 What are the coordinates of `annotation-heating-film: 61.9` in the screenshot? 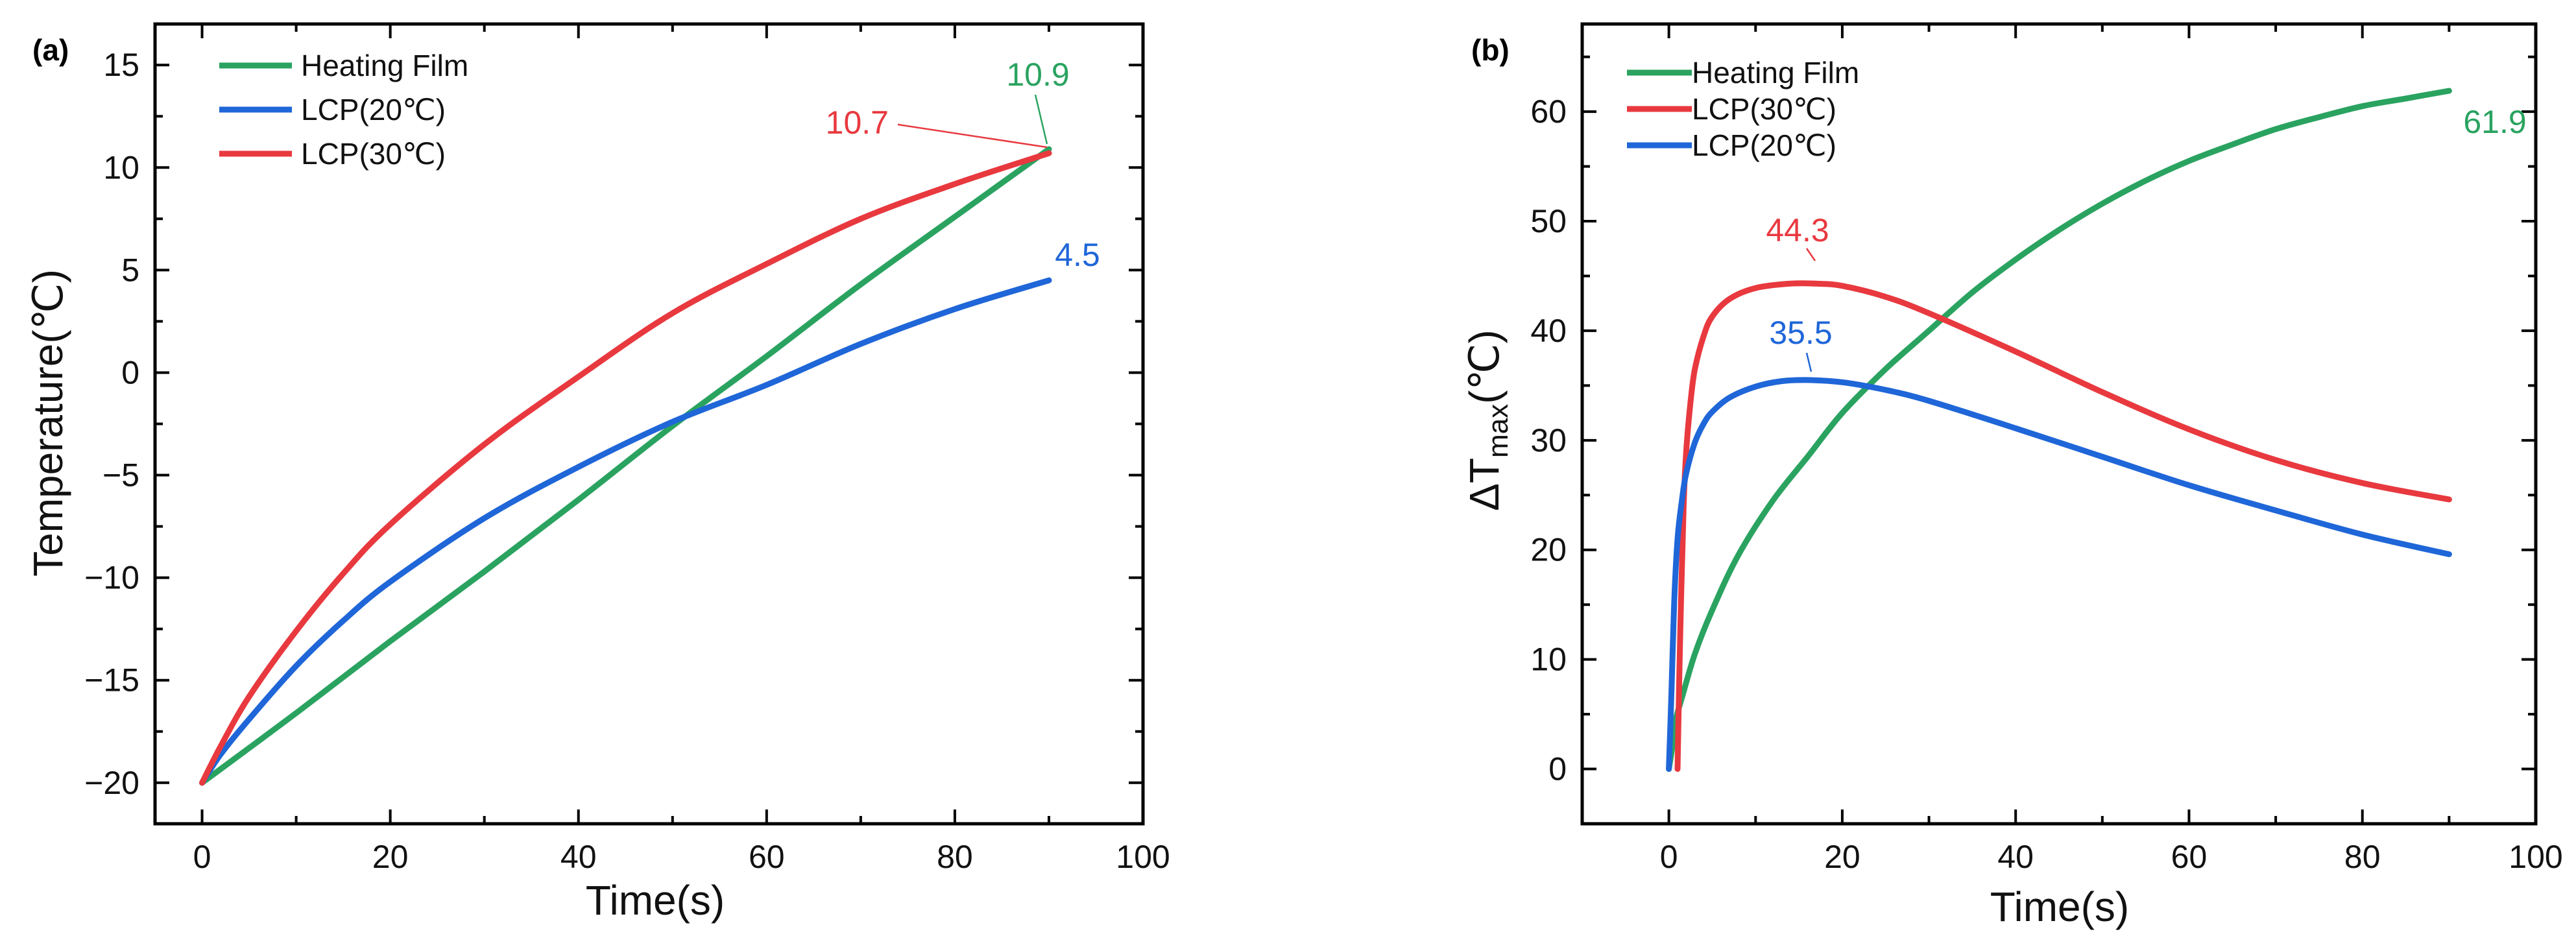 It's located at (2494, 122).